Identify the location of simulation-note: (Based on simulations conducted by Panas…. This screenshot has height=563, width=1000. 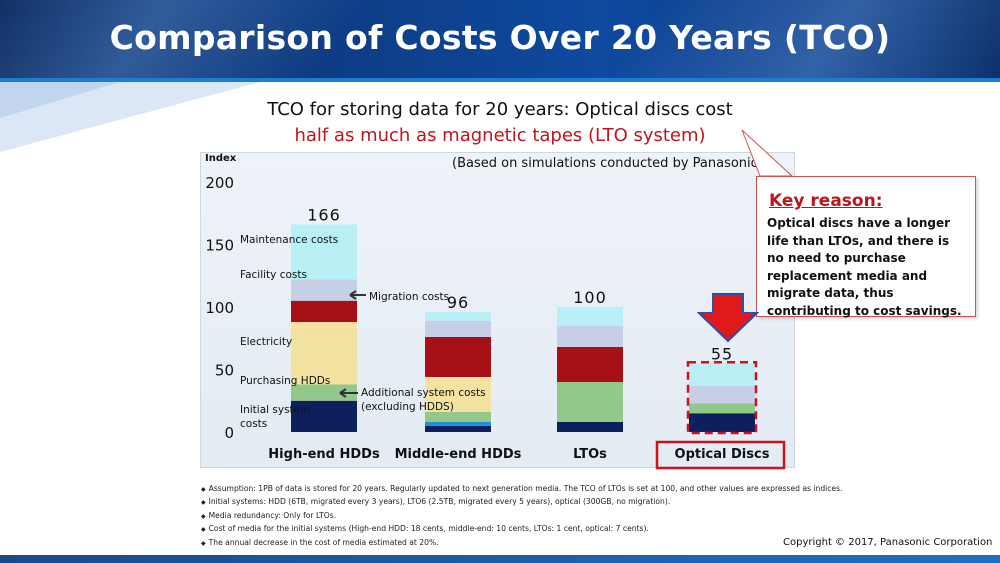
(607, 163).